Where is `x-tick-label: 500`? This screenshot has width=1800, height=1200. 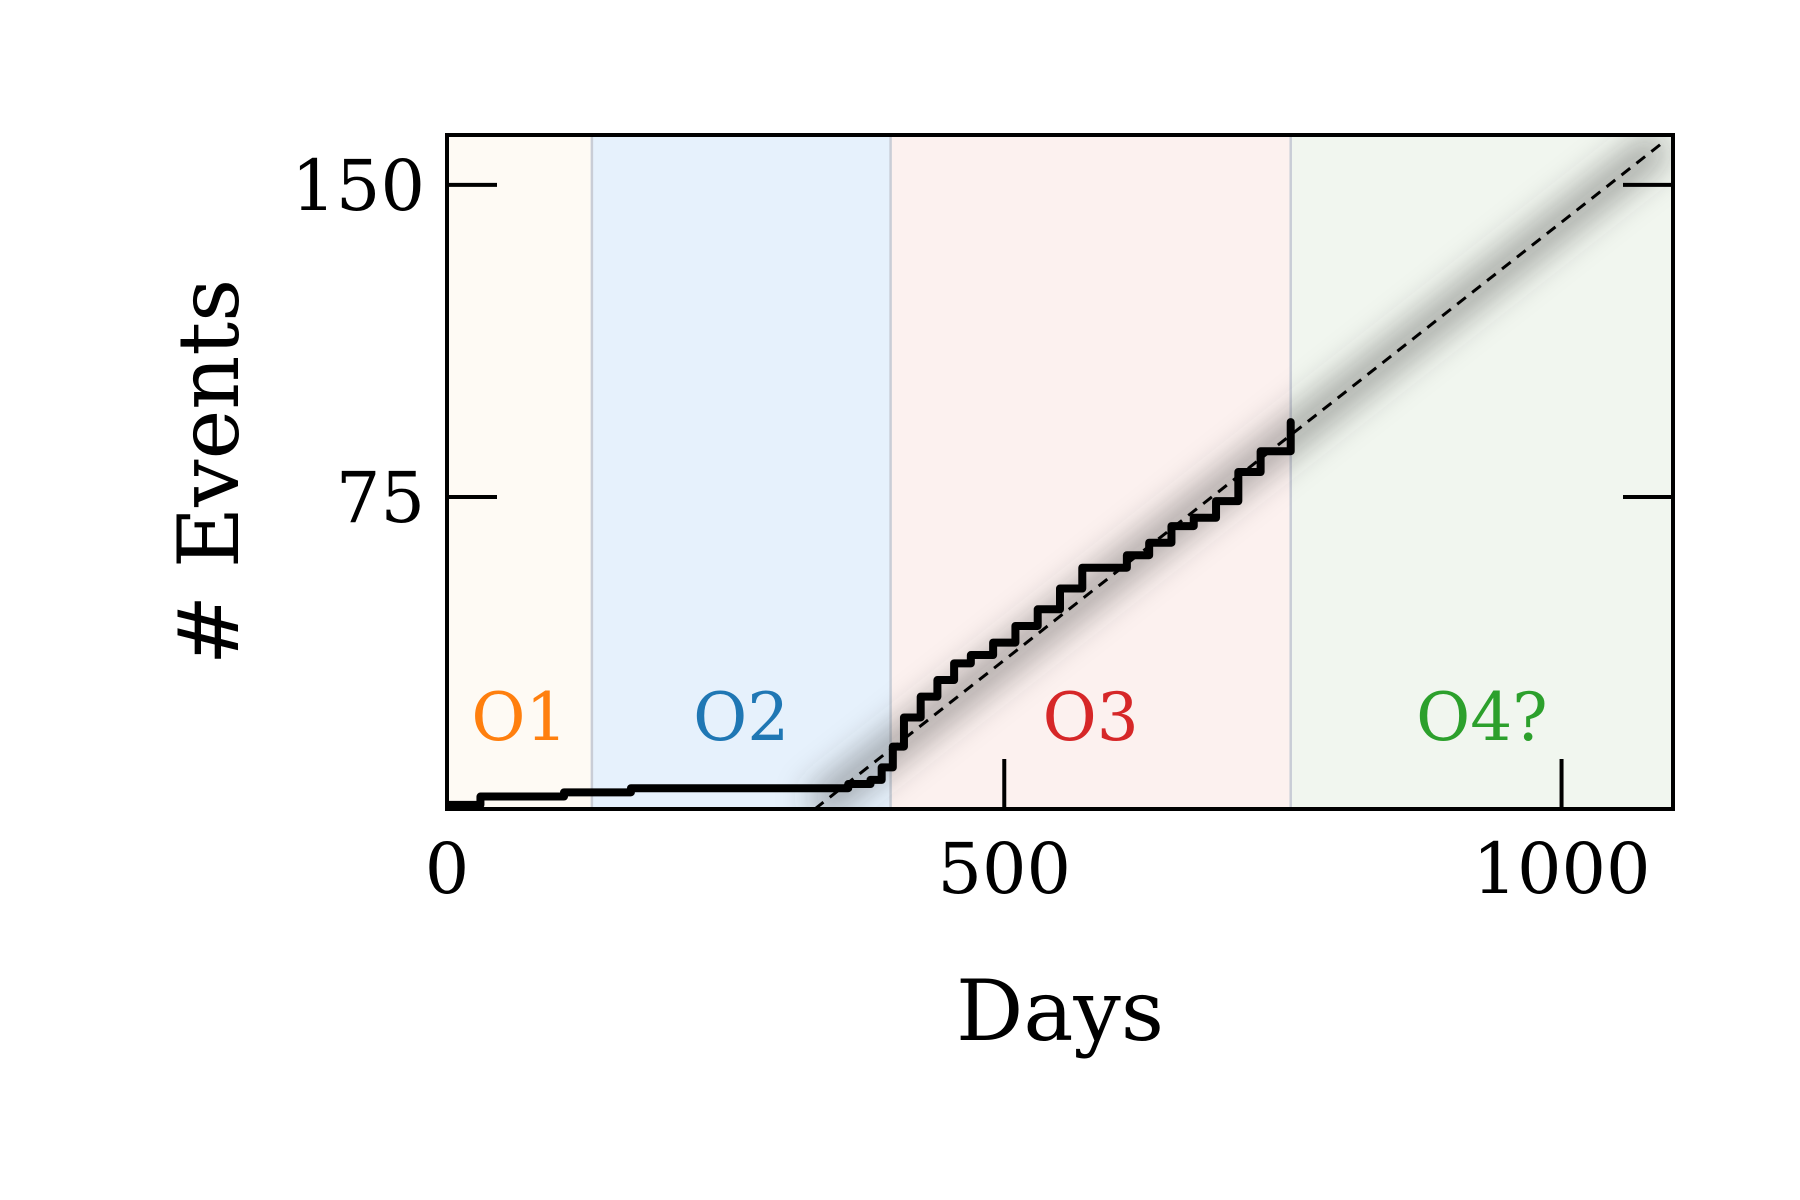
x-tick-label: 500 is located at coordinates (1004, 869).